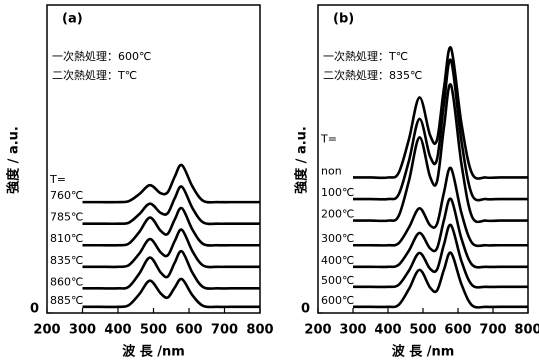 This screenshot has width=539, height=363. Describe the element at coordinates (72, 19) in the screenshot. I see `panel-label: (a)` at that location.